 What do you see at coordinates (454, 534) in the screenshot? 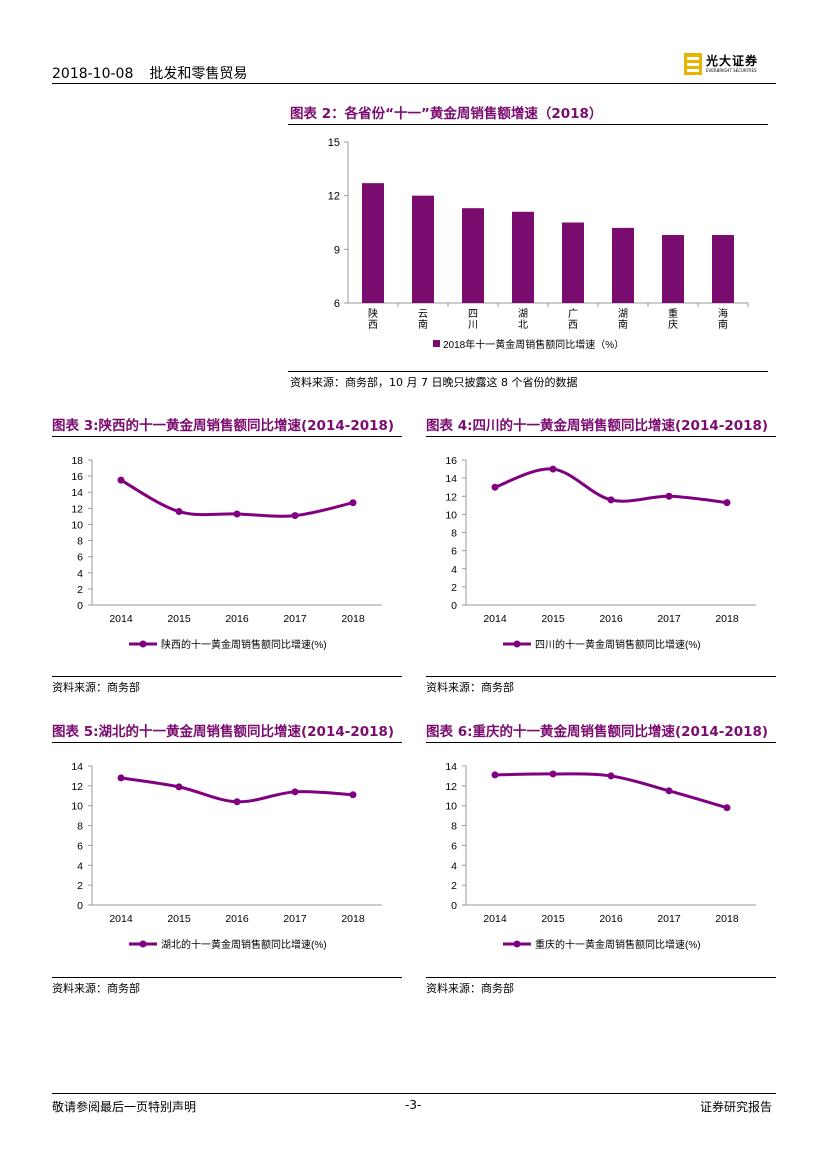
I see `fig4-y-tick-label: 8` at bounding box center [454, 534].